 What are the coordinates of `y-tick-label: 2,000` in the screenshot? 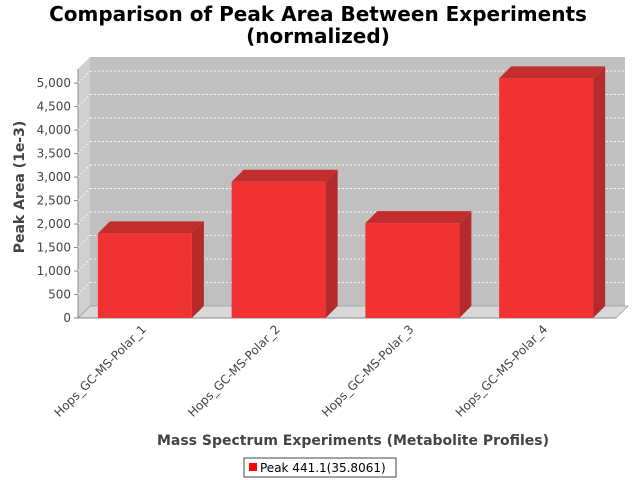 It's located at (54, 224).